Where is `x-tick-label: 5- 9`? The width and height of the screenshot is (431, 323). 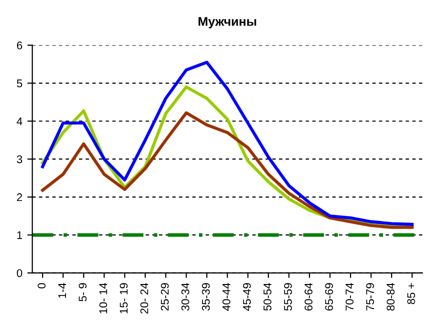 x-tick-label: 5- 9 is located at coordinates (82, 292).